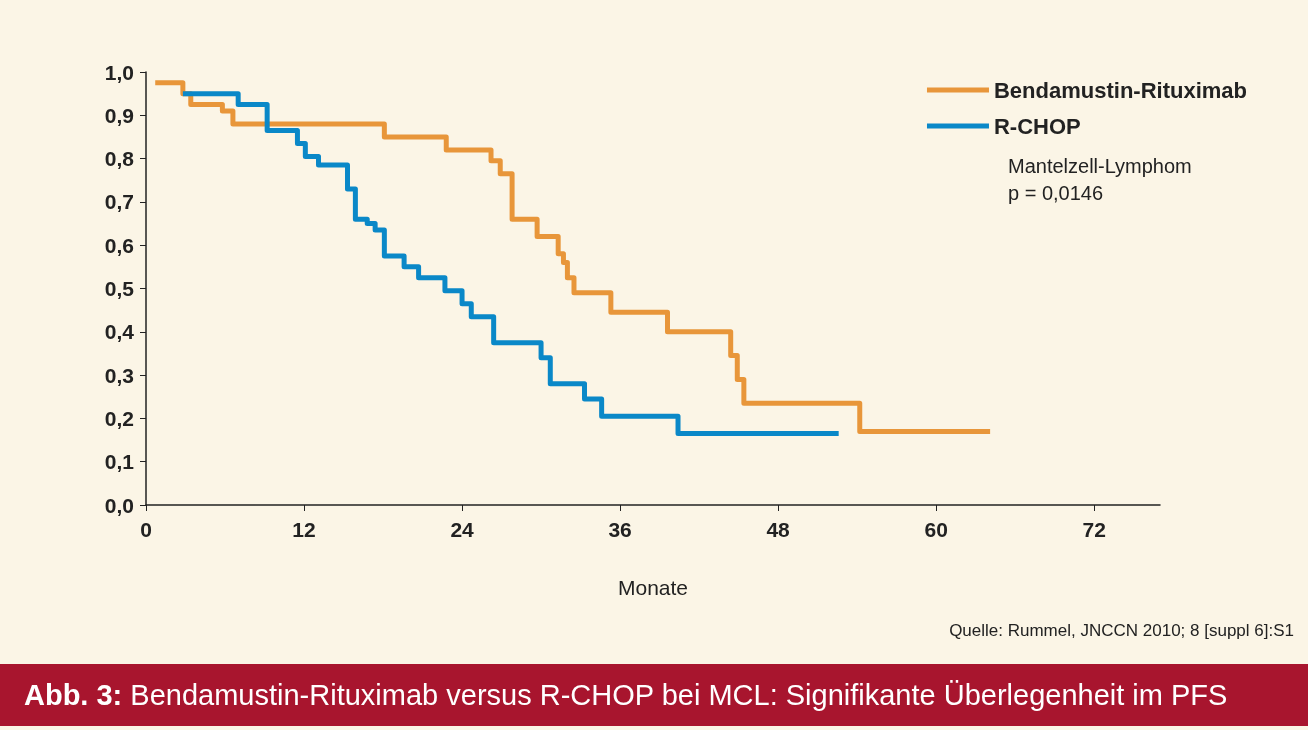 This screenshot has width=1308, height=730. What do you see at coordinates (119, 72) in the screenshot?
I see `y-tick-label: 1,0` at bounding box center [119, 72].